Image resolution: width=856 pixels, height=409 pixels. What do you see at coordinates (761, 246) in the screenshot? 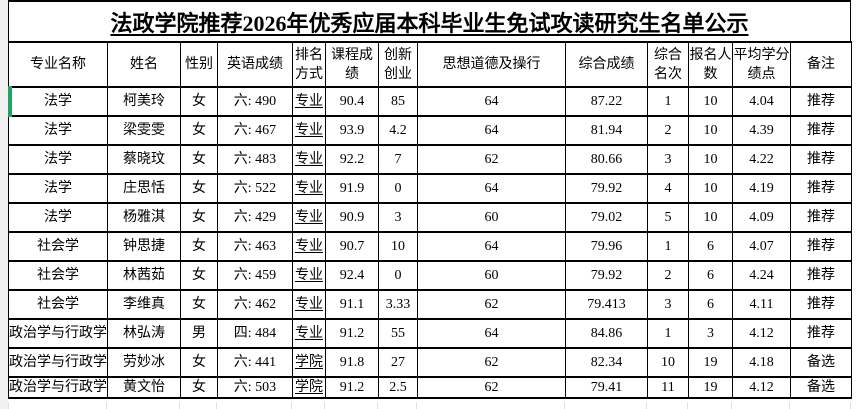
I see `table-cell: 4.07` at bounding box center [761, 246].